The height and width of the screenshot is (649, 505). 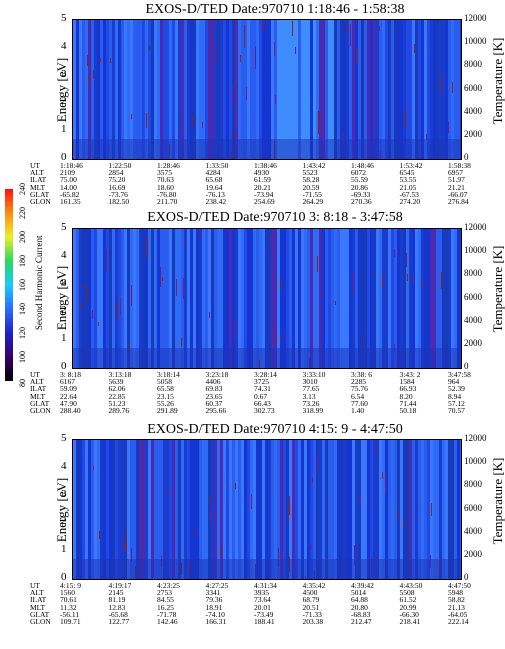 I want to click on panel-2-row-value: 6.54, so click(x=358, y=396).